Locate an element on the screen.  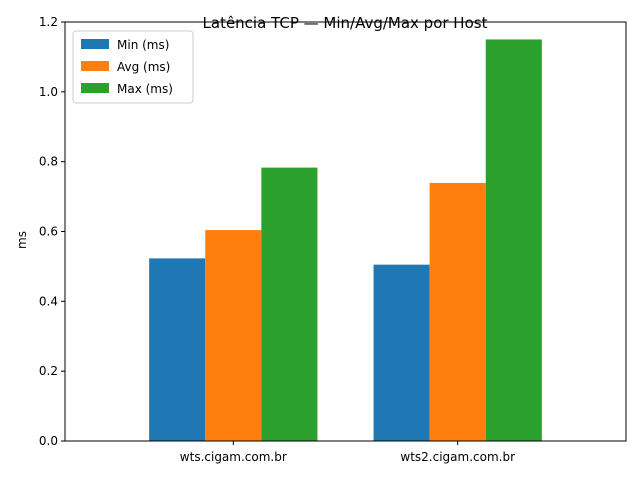
y-tick-label: 1.0 is located at coordinates (48, 92).